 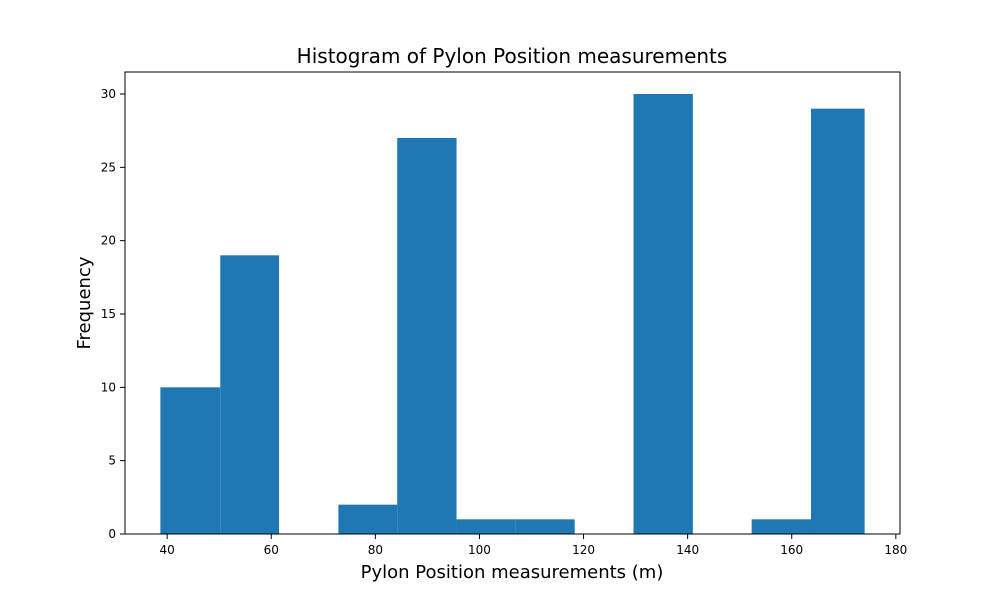 I want to click on y-tick-label: 20, so click(x=108, y=241).